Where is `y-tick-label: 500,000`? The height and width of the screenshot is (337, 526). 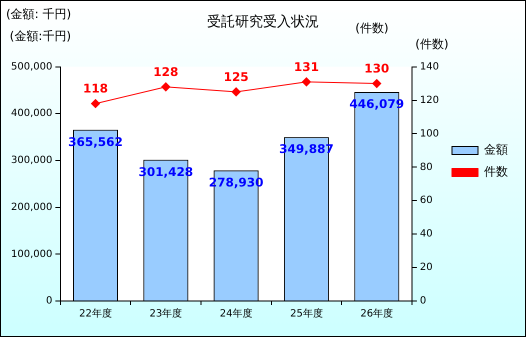 y-tick-label: 500,000 is located at coordinates (31, 66).